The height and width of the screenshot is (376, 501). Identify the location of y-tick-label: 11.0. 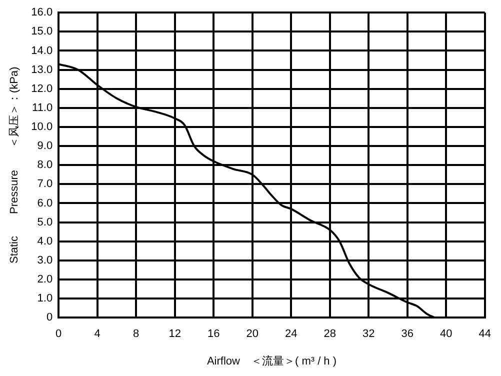
(42, 108).